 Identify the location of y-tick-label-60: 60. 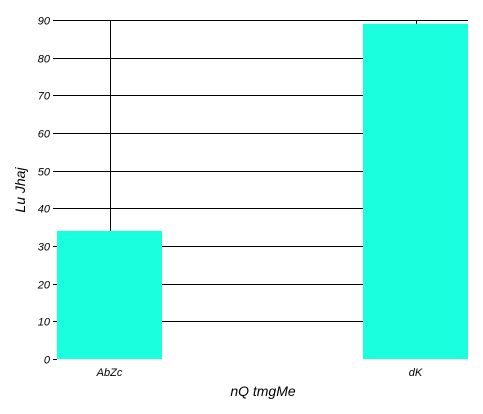
(44, 135).